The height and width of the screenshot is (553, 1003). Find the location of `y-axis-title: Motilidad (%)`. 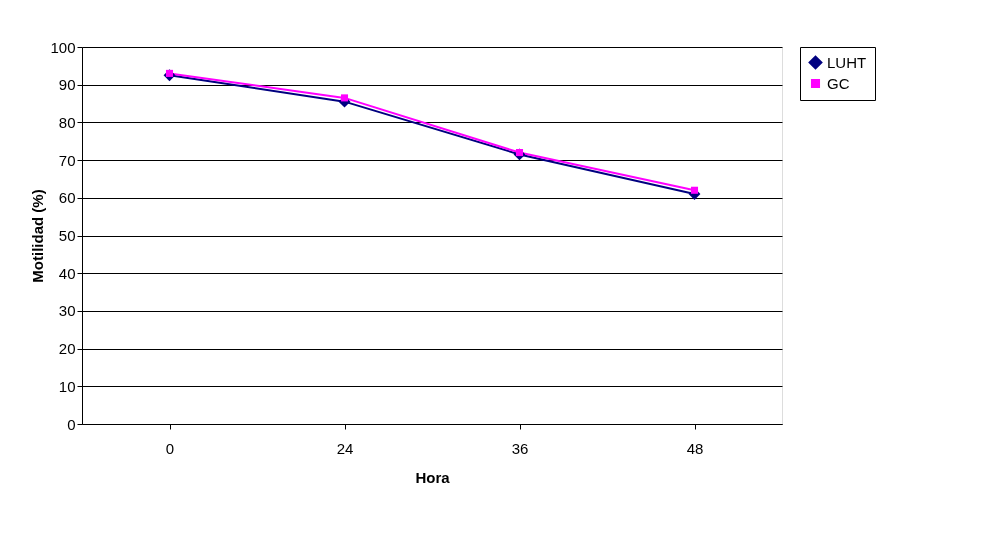

y-axis-title: Motilidad (%) is located at coordinates (38, 236).